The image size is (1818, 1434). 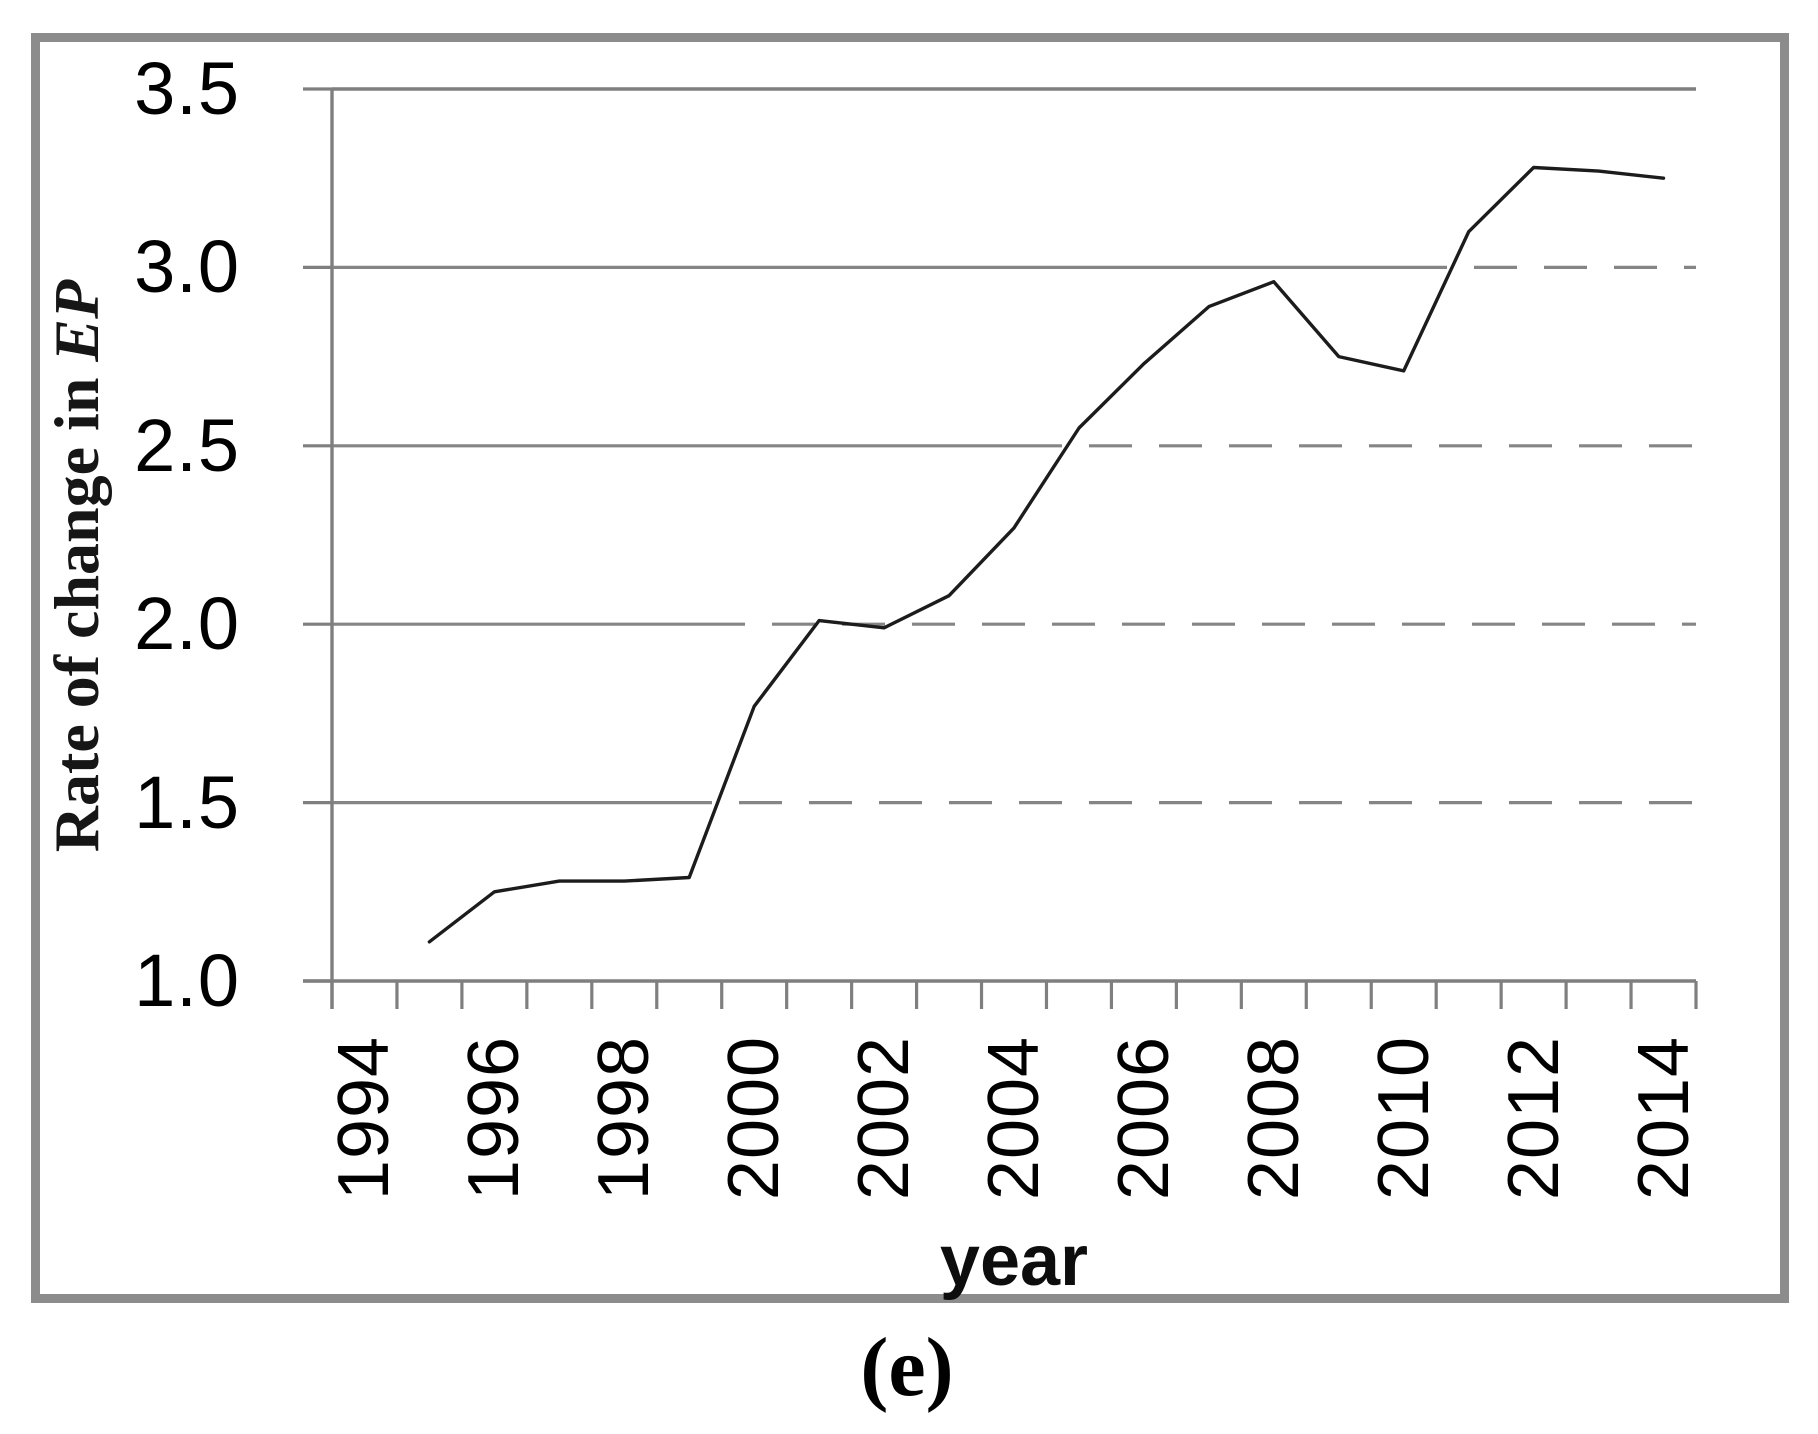 I want to click on x-tick-label: 1998, so click(x=624, y=1118).